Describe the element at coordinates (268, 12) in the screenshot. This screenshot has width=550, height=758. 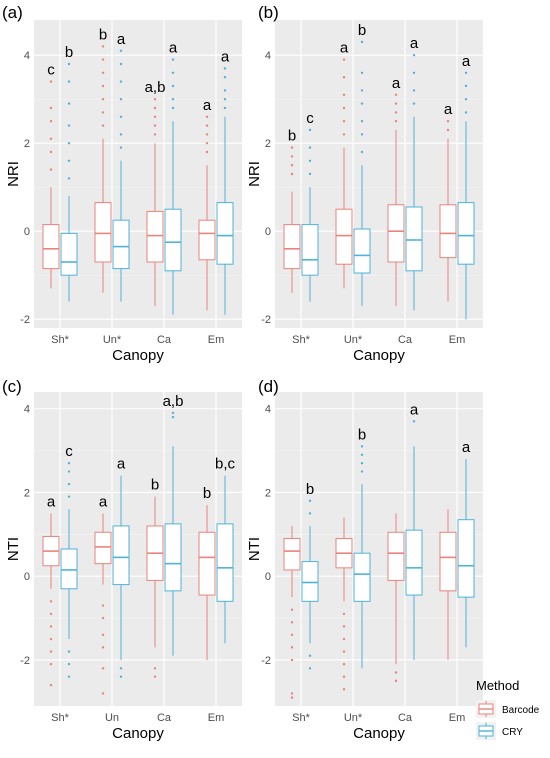
I see `panel-label: (b)` at that location.